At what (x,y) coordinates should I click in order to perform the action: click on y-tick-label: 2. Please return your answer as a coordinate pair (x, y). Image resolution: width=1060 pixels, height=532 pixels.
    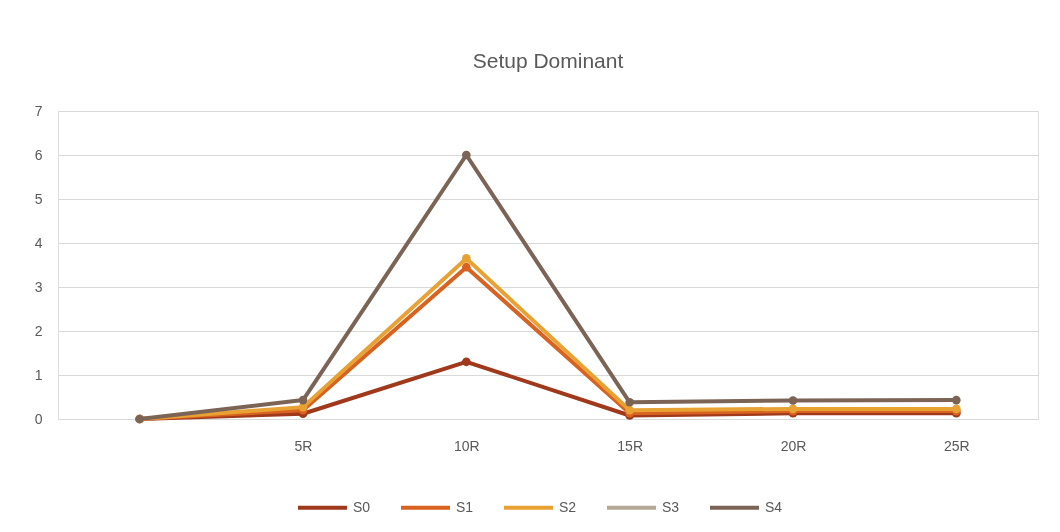
    Looking at the image, I should click on (38, 330).